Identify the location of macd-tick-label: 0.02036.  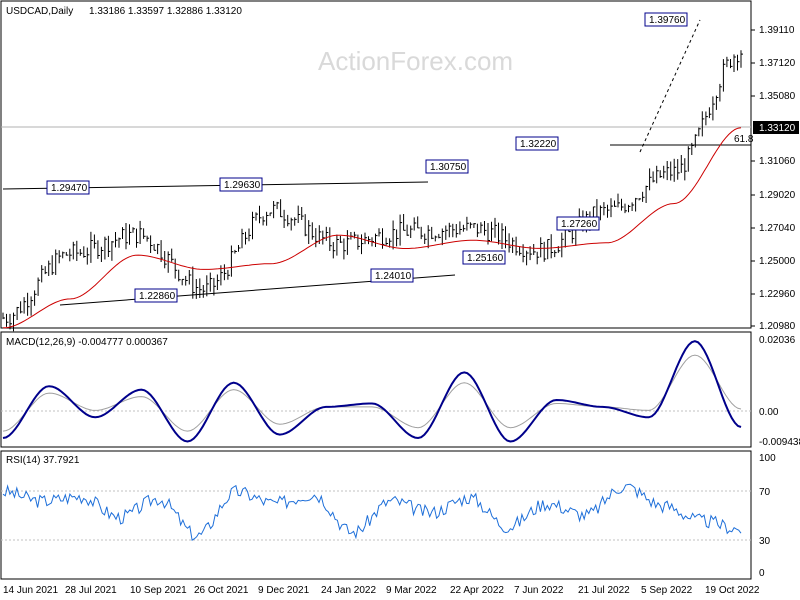
(777, 340).